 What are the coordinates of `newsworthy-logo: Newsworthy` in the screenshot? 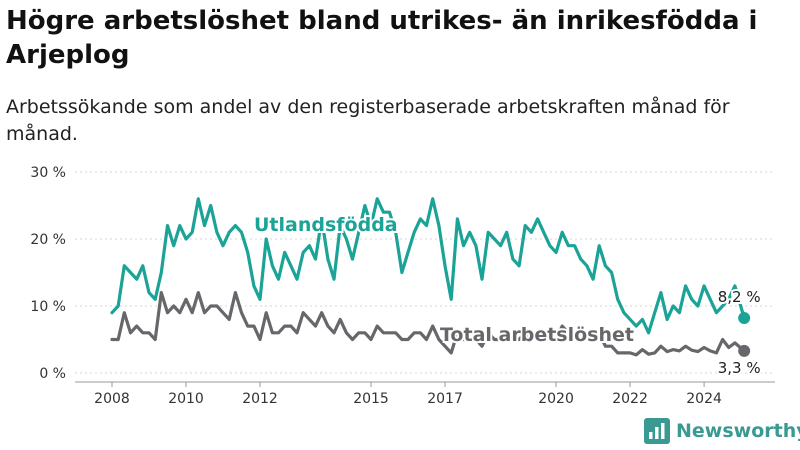 It's located at (722, 431).